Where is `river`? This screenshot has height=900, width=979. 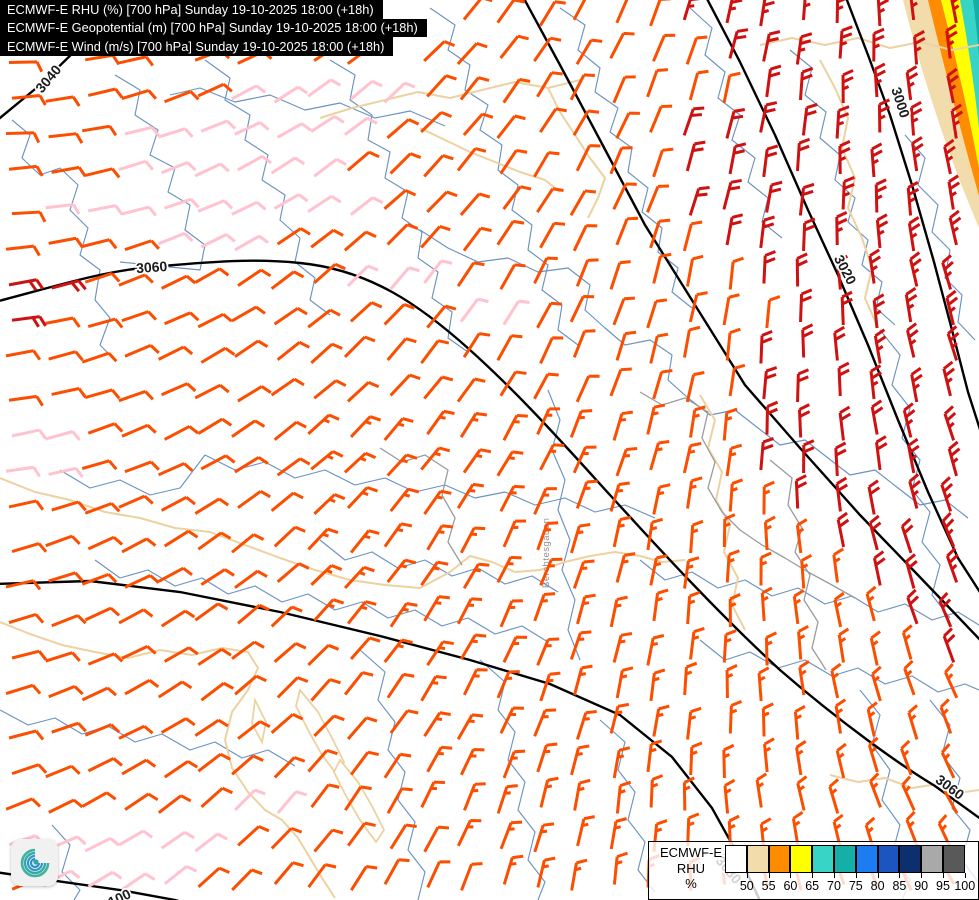 river is located at coordinates (63, 240).